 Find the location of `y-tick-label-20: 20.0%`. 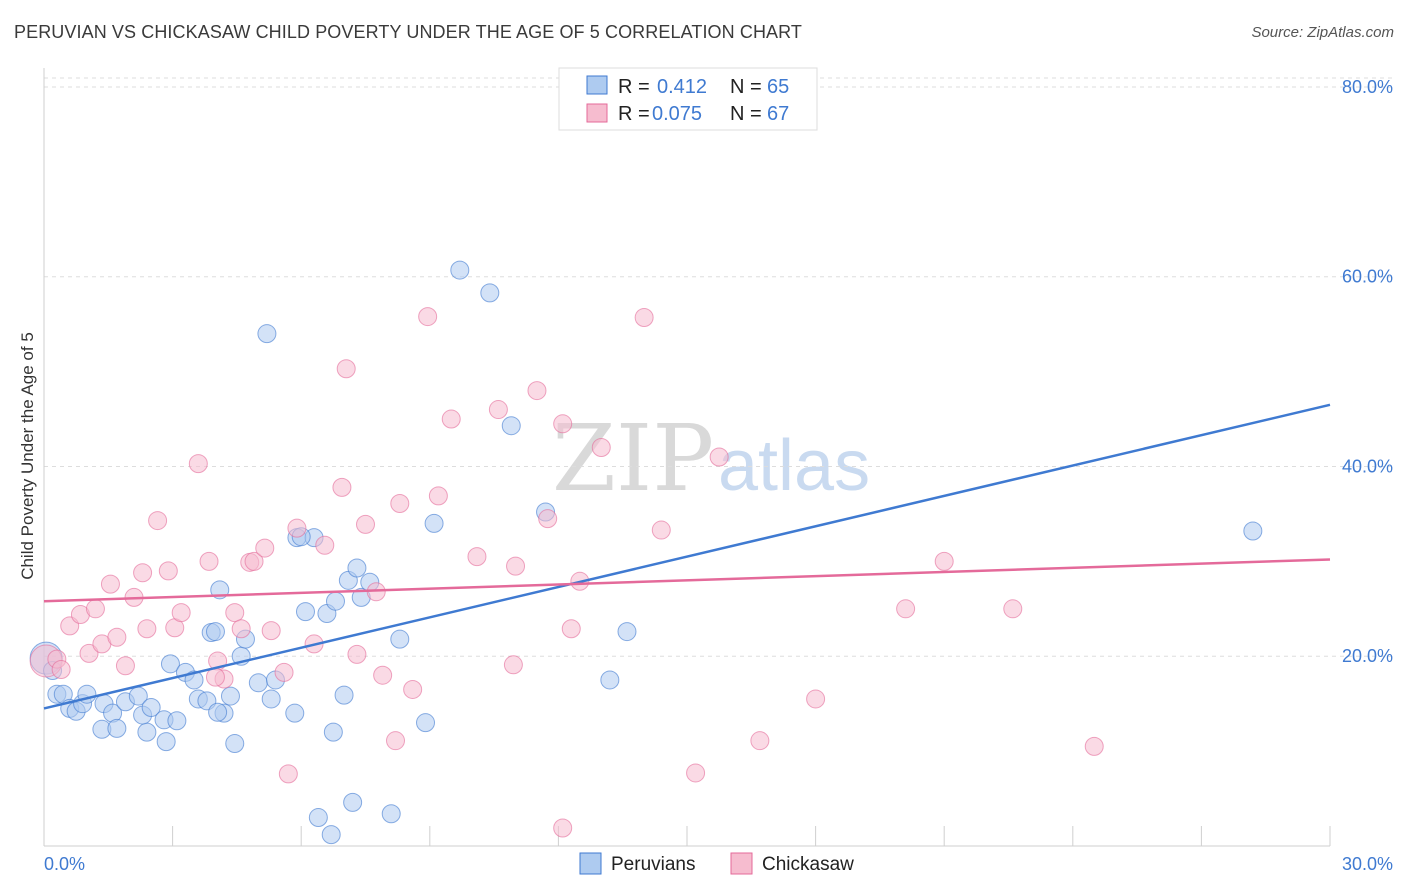

y-tick-label-20: 20.0% is located at coordinates (1367, 656).